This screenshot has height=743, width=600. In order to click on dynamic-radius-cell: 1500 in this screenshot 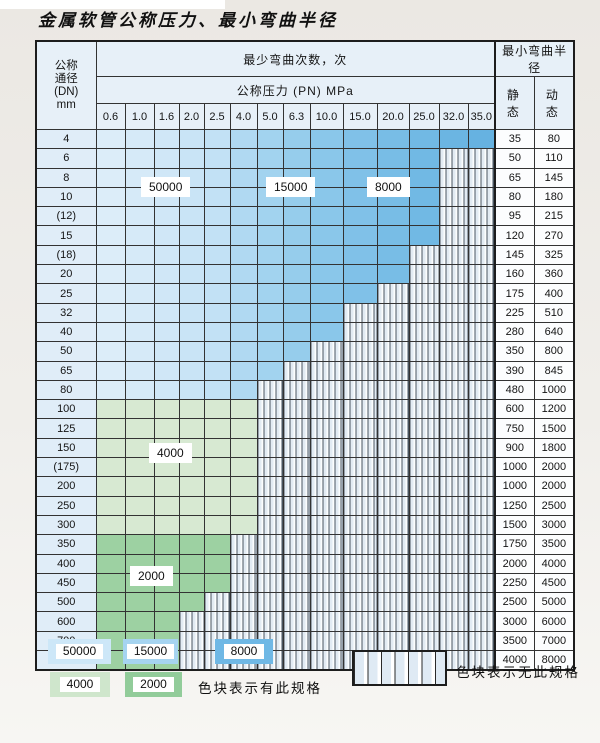, I will do `click(554, 428)`.